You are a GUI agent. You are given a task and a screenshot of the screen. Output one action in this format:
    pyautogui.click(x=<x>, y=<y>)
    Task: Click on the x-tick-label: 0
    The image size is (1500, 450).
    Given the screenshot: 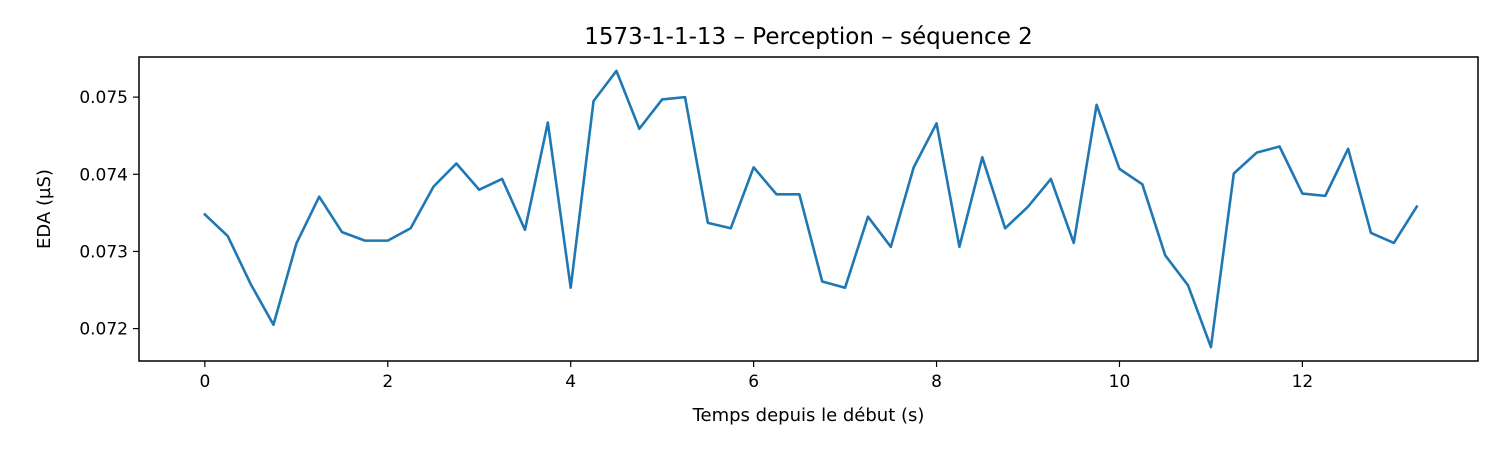 What is the action you would take?
    pyautogui.click(x=204, y=382)
    